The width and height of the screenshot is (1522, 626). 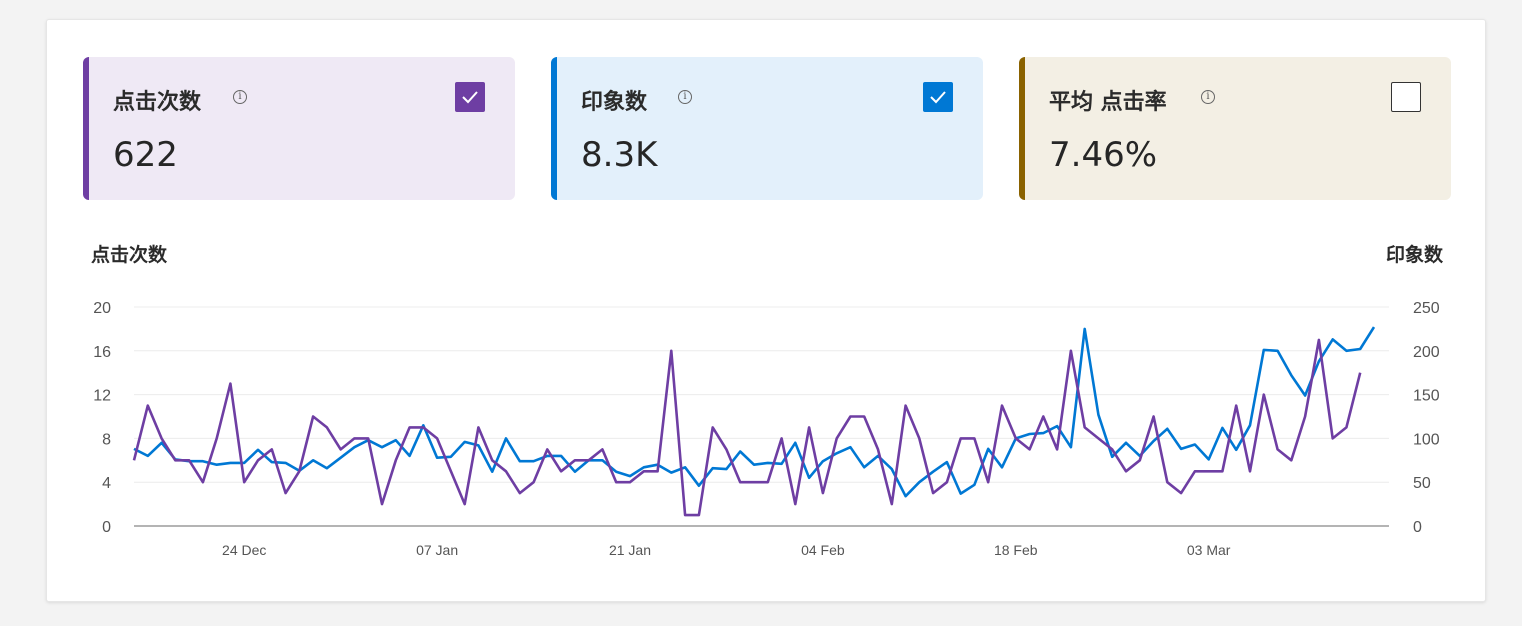 I want to click on ctr-label: 平均 点击率, so click(x=1108, y=102).